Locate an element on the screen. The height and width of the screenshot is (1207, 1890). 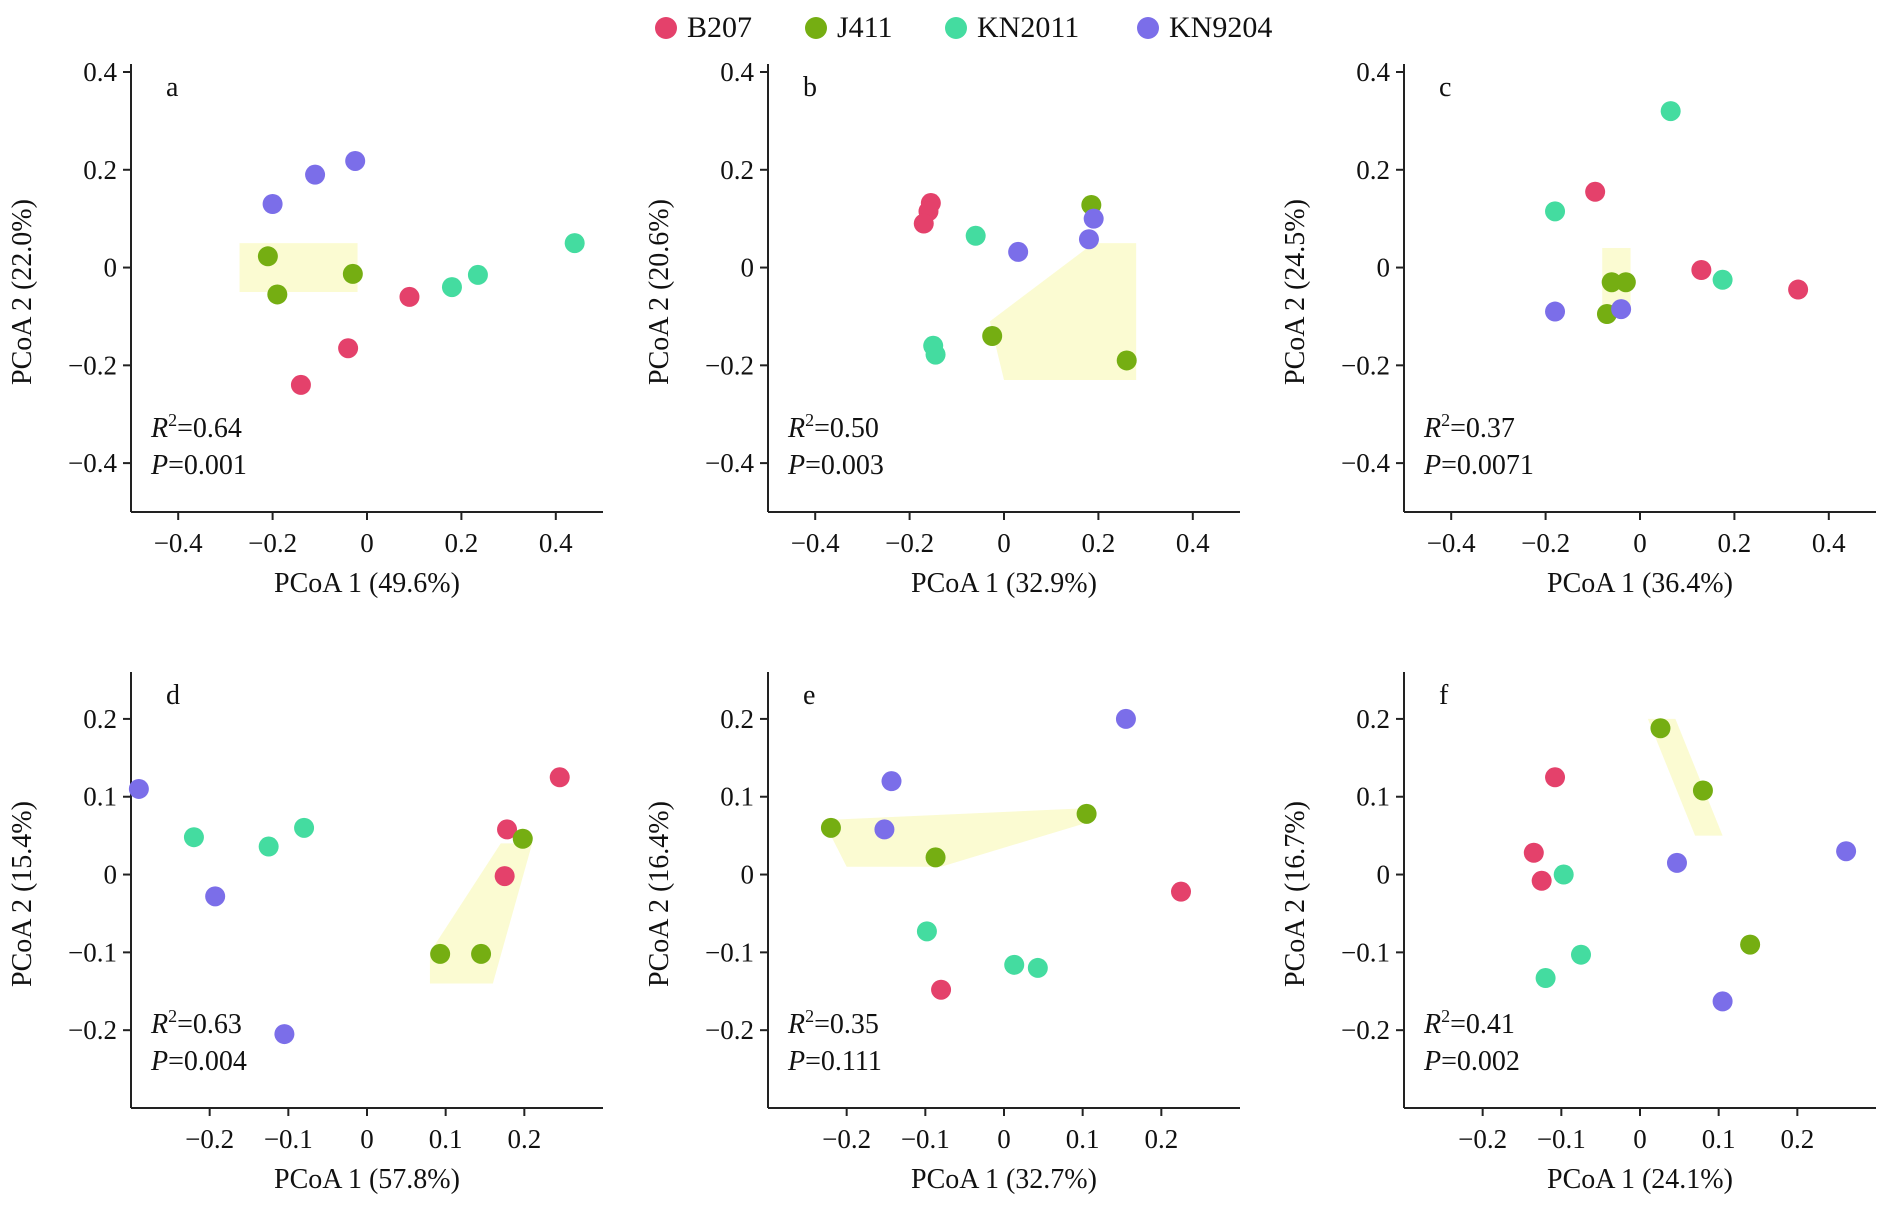
p-value-label: P=0.001 is located at coordinates (198, 465).